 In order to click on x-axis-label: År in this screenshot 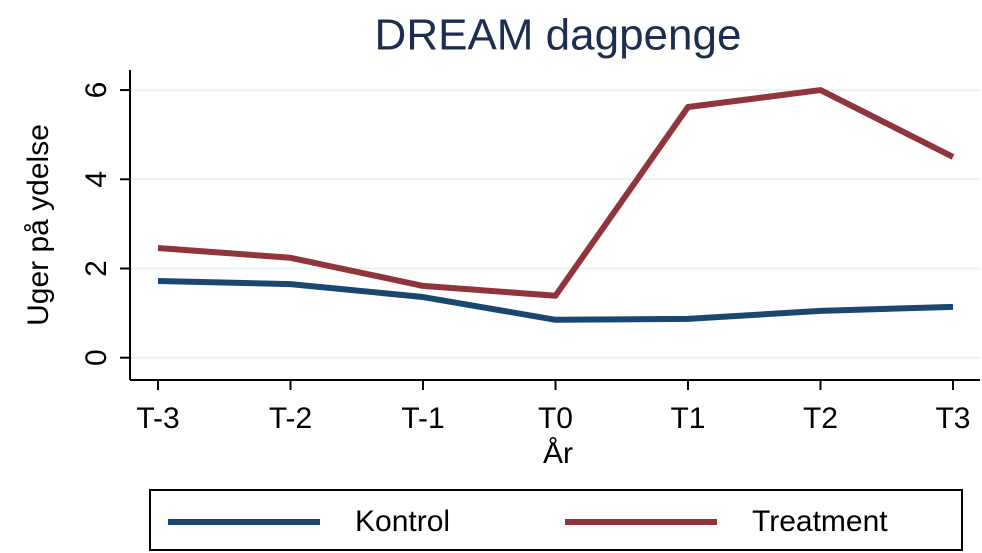, I will do `click(558, 453)`.